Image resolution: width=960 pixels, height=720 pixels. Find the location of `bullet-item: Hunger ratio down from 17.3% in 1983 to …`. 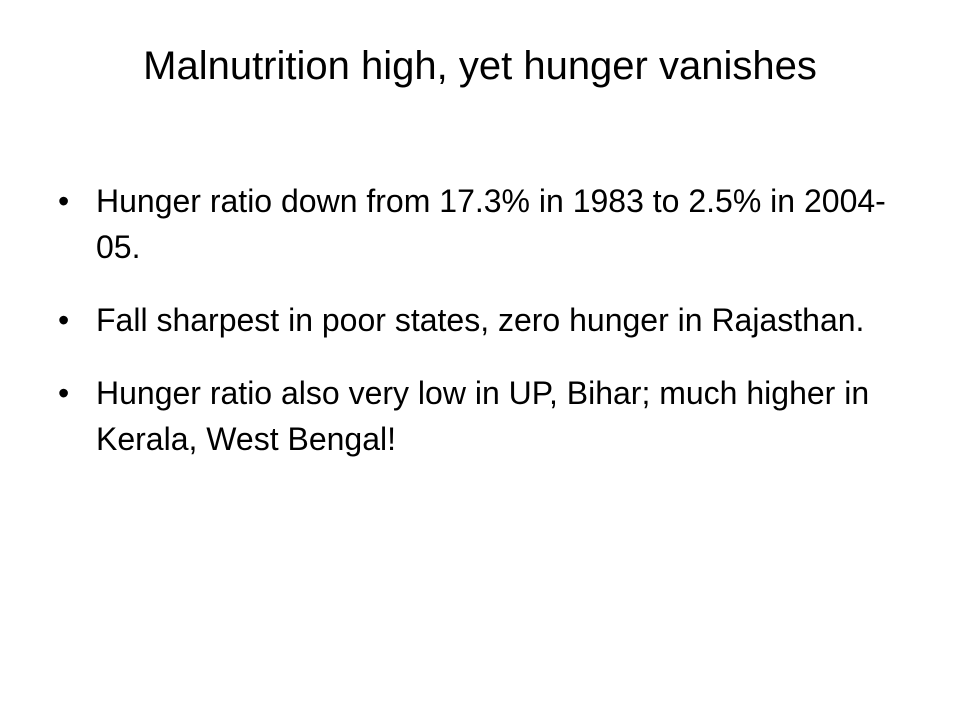

bullet-item: Hunger ratio down from 17.3% in 1983 to … is located at coordinates (477, 224).